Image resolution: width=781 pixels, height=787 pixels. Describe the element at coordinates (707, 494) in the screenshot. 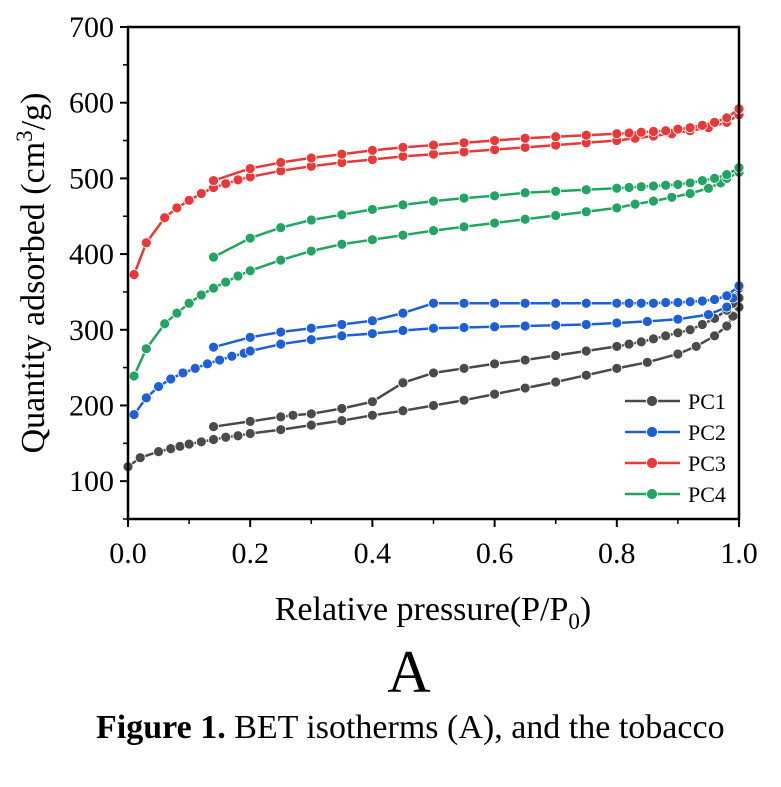

I see `legend-pc4-label: PC4` at that location.